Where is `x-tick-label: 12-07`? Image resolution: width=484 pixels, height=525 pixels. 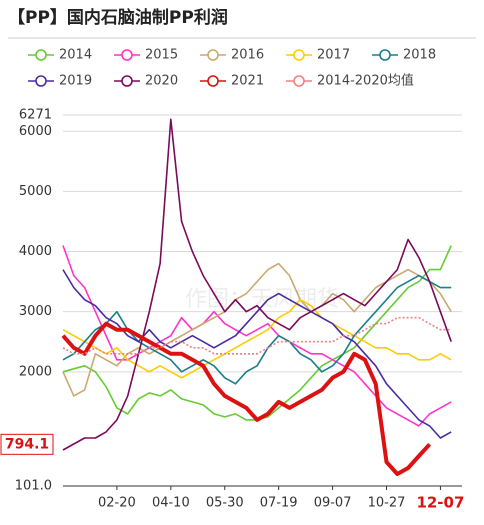 x-tick-label: 12-07 is located at coordinates (440, 503).